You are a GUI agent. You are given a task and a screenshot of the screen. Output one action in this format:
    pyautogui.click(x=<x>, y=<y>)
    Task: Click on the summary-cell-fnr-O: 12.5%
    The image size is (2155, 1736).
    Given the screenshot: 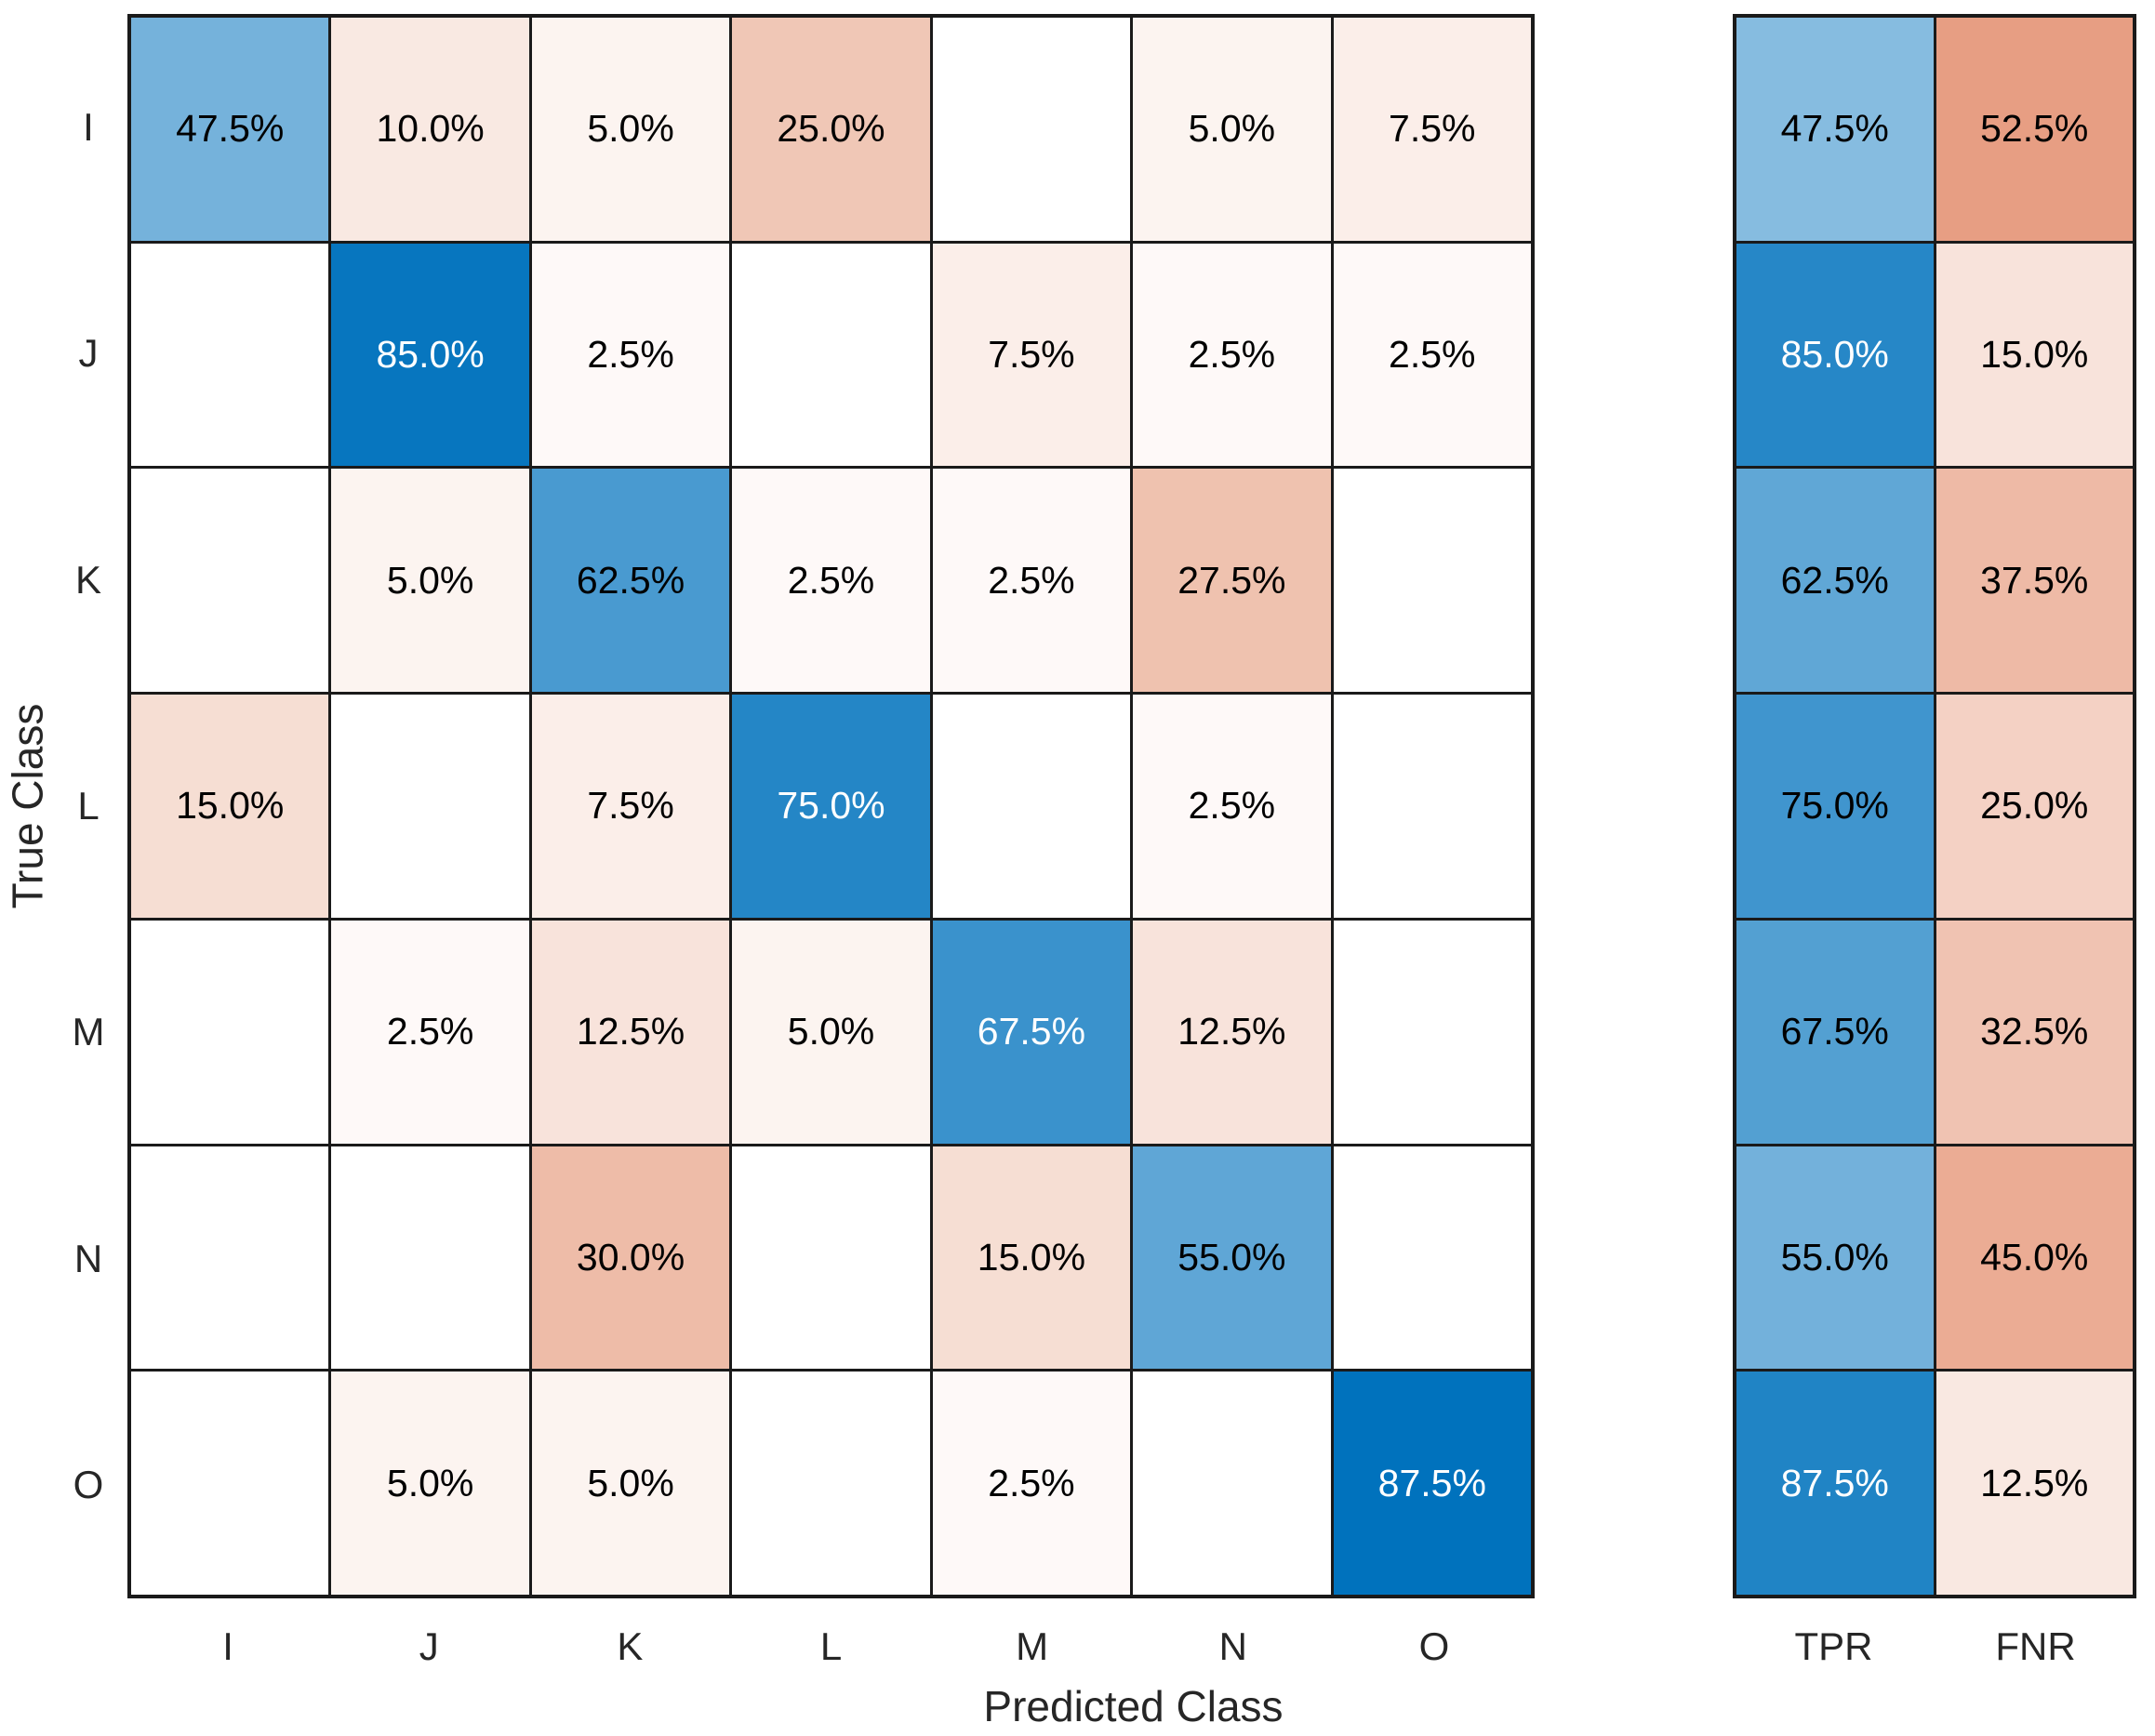 What is the action you would take?
    pyautogui.click(x=2034, y=1483)
    